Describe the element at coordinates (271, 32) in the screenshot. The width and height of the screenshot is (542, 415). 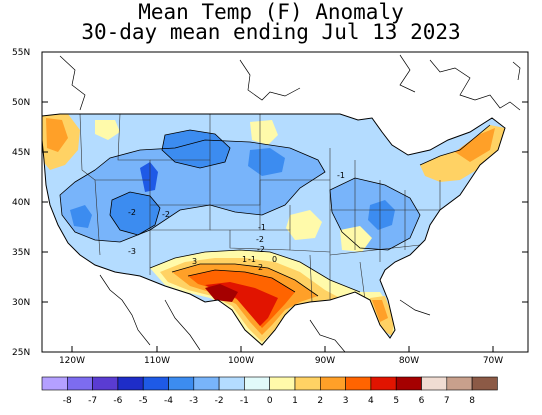
I see `map-title-line2: 30-day mean ending Jul 13 2023` at that location.